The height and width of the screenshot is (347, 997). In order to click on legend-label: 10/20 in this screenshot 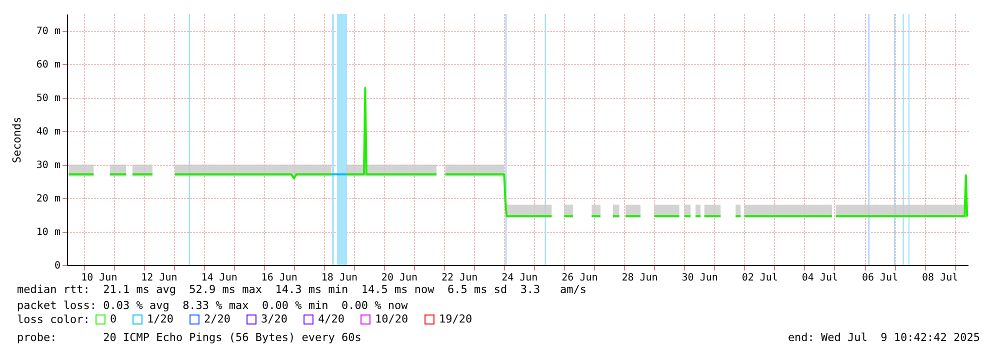, I will do `click(391, 319)`.